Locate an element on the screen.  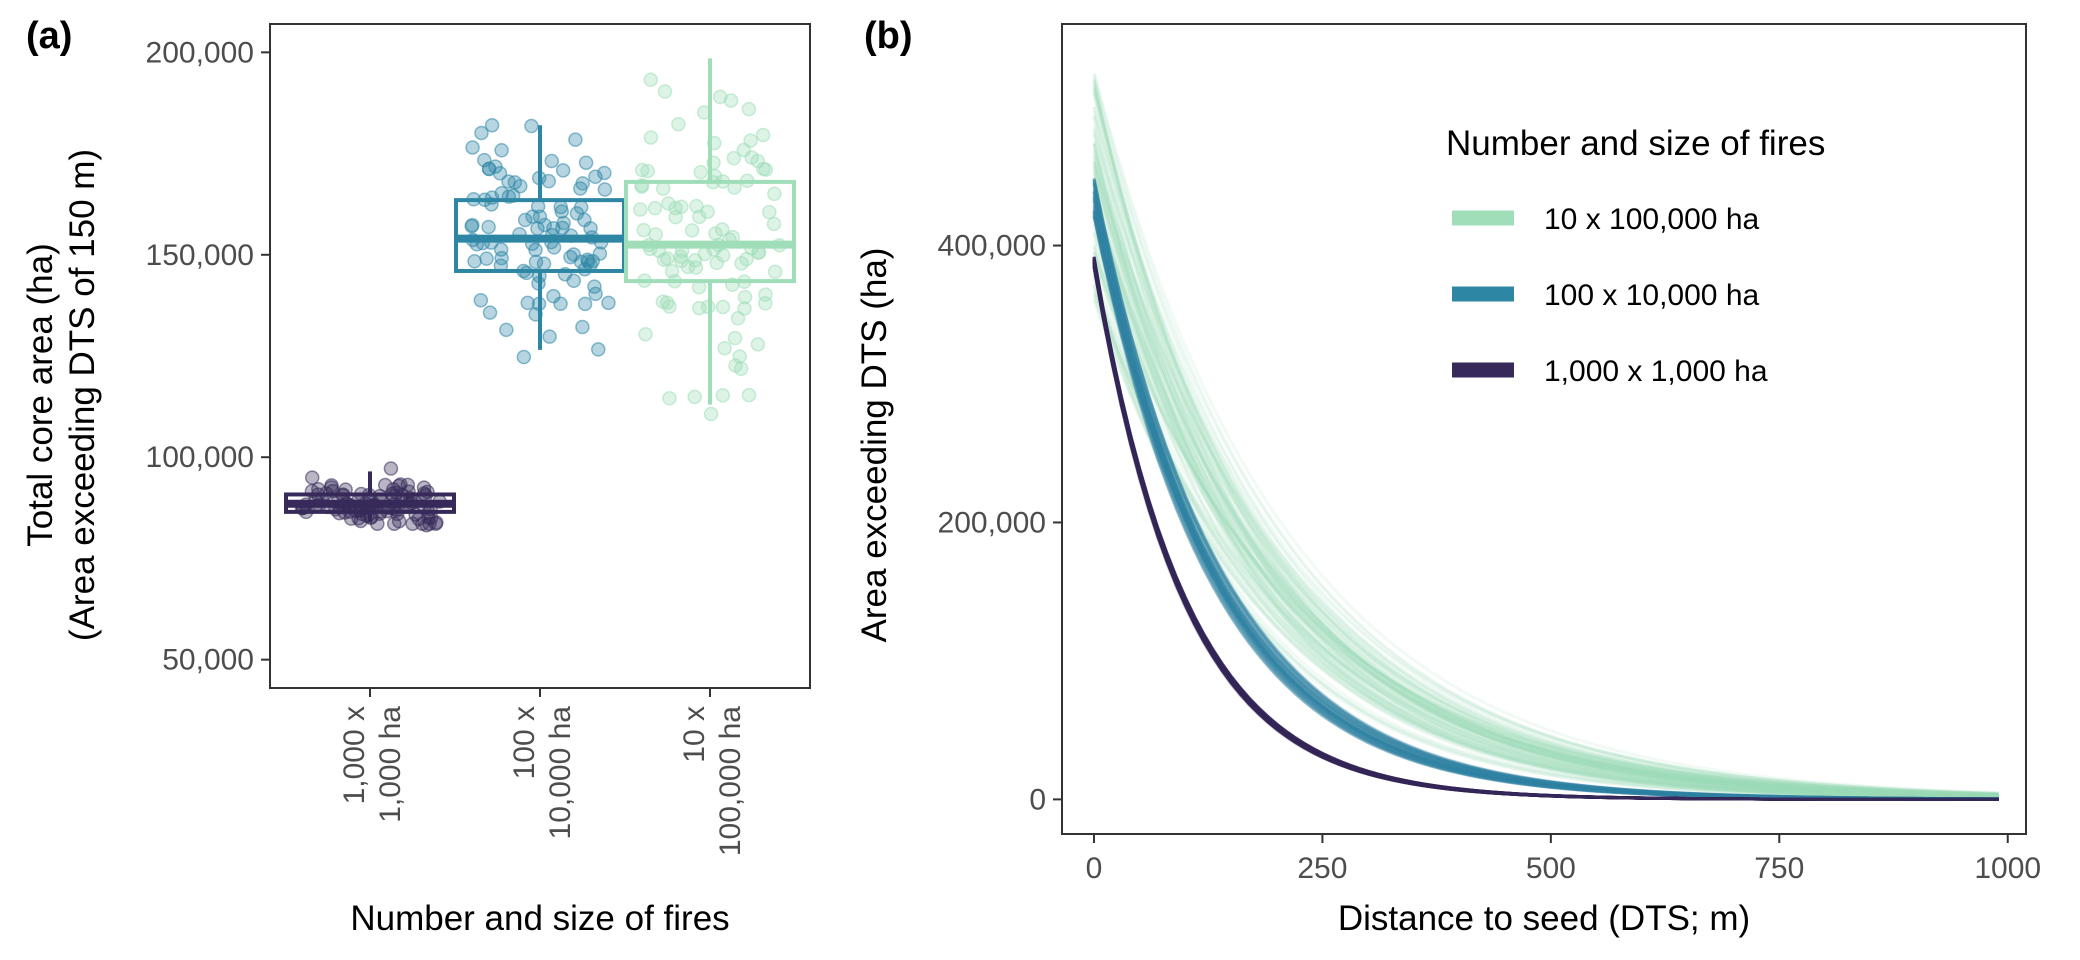
panel-a-x-tick-label-line: 10 x is located at coordinates (694, 734).